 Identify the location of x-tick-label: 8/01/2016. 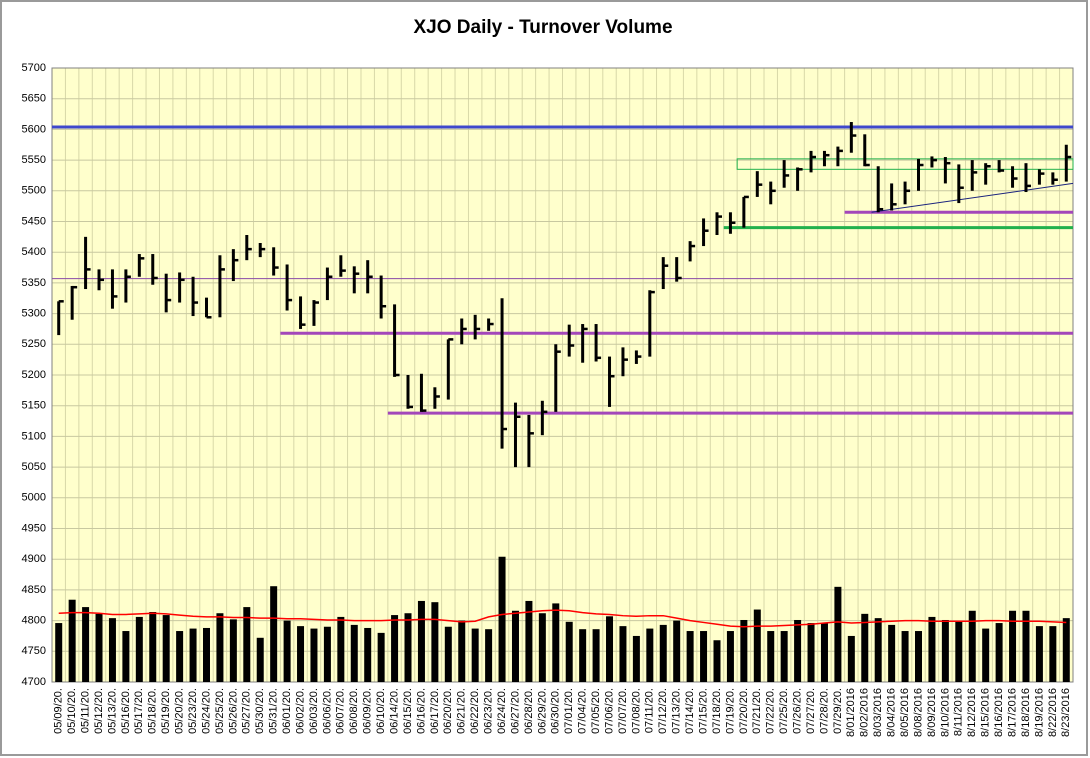
(851, 712).